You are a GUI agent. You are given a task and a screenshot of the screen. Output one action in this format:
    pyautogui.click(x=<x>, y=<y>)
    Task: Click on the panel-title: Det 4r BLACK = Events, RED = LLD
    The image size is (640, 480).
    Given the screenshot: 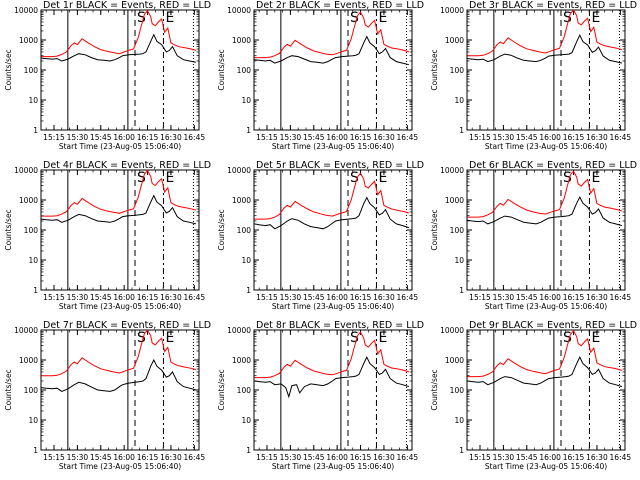 What is the action you would take?
    pyautogui.click(x=127, y=165)
    